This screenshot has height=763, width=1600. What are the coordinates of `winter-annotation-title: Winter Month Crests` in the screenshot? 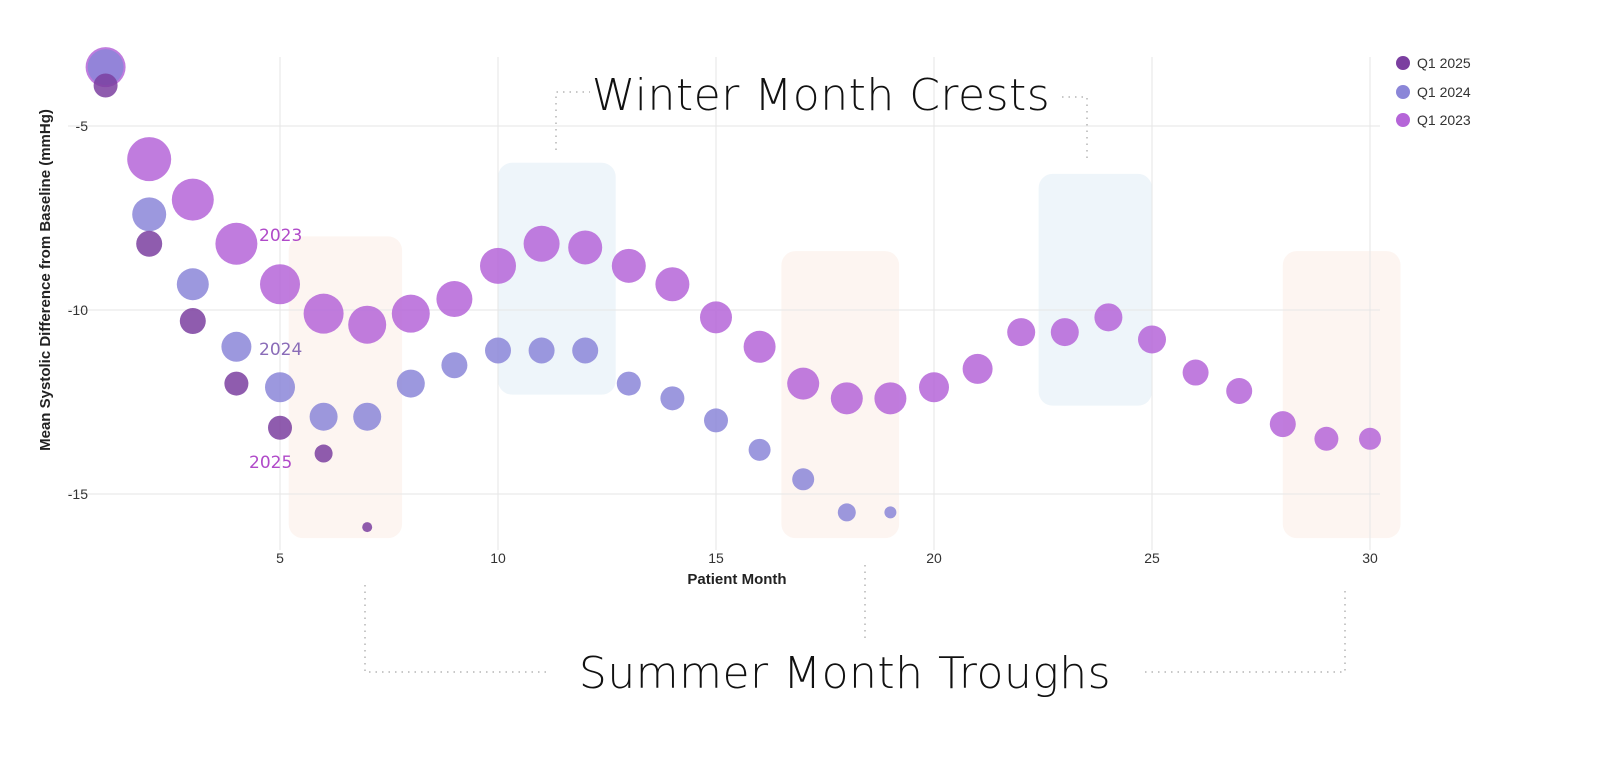 It's located at (821, 95).